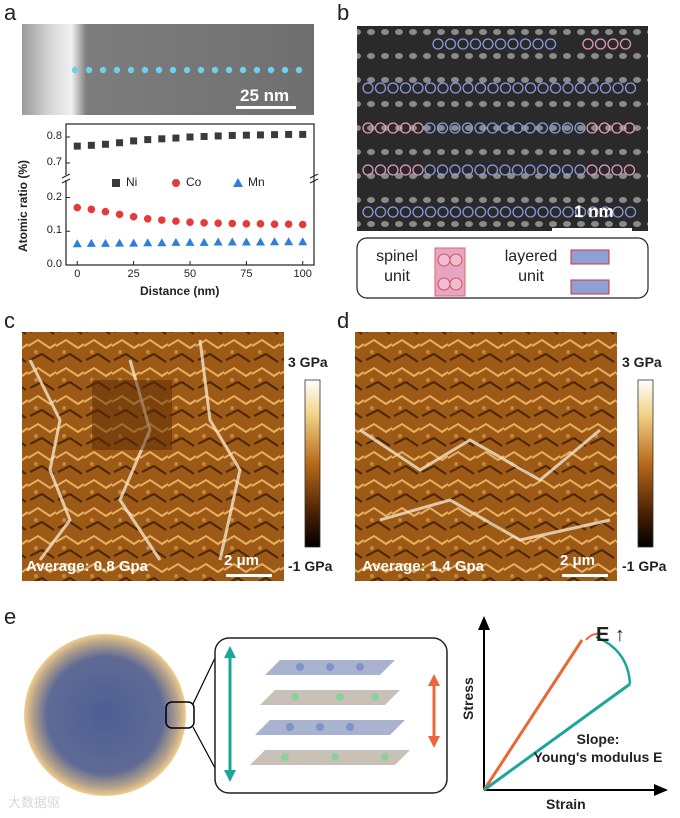  What do you see at coordinates (116, 183) in the screenshot?
I see `legend-marker-ni` at bounding box center [116, 183].